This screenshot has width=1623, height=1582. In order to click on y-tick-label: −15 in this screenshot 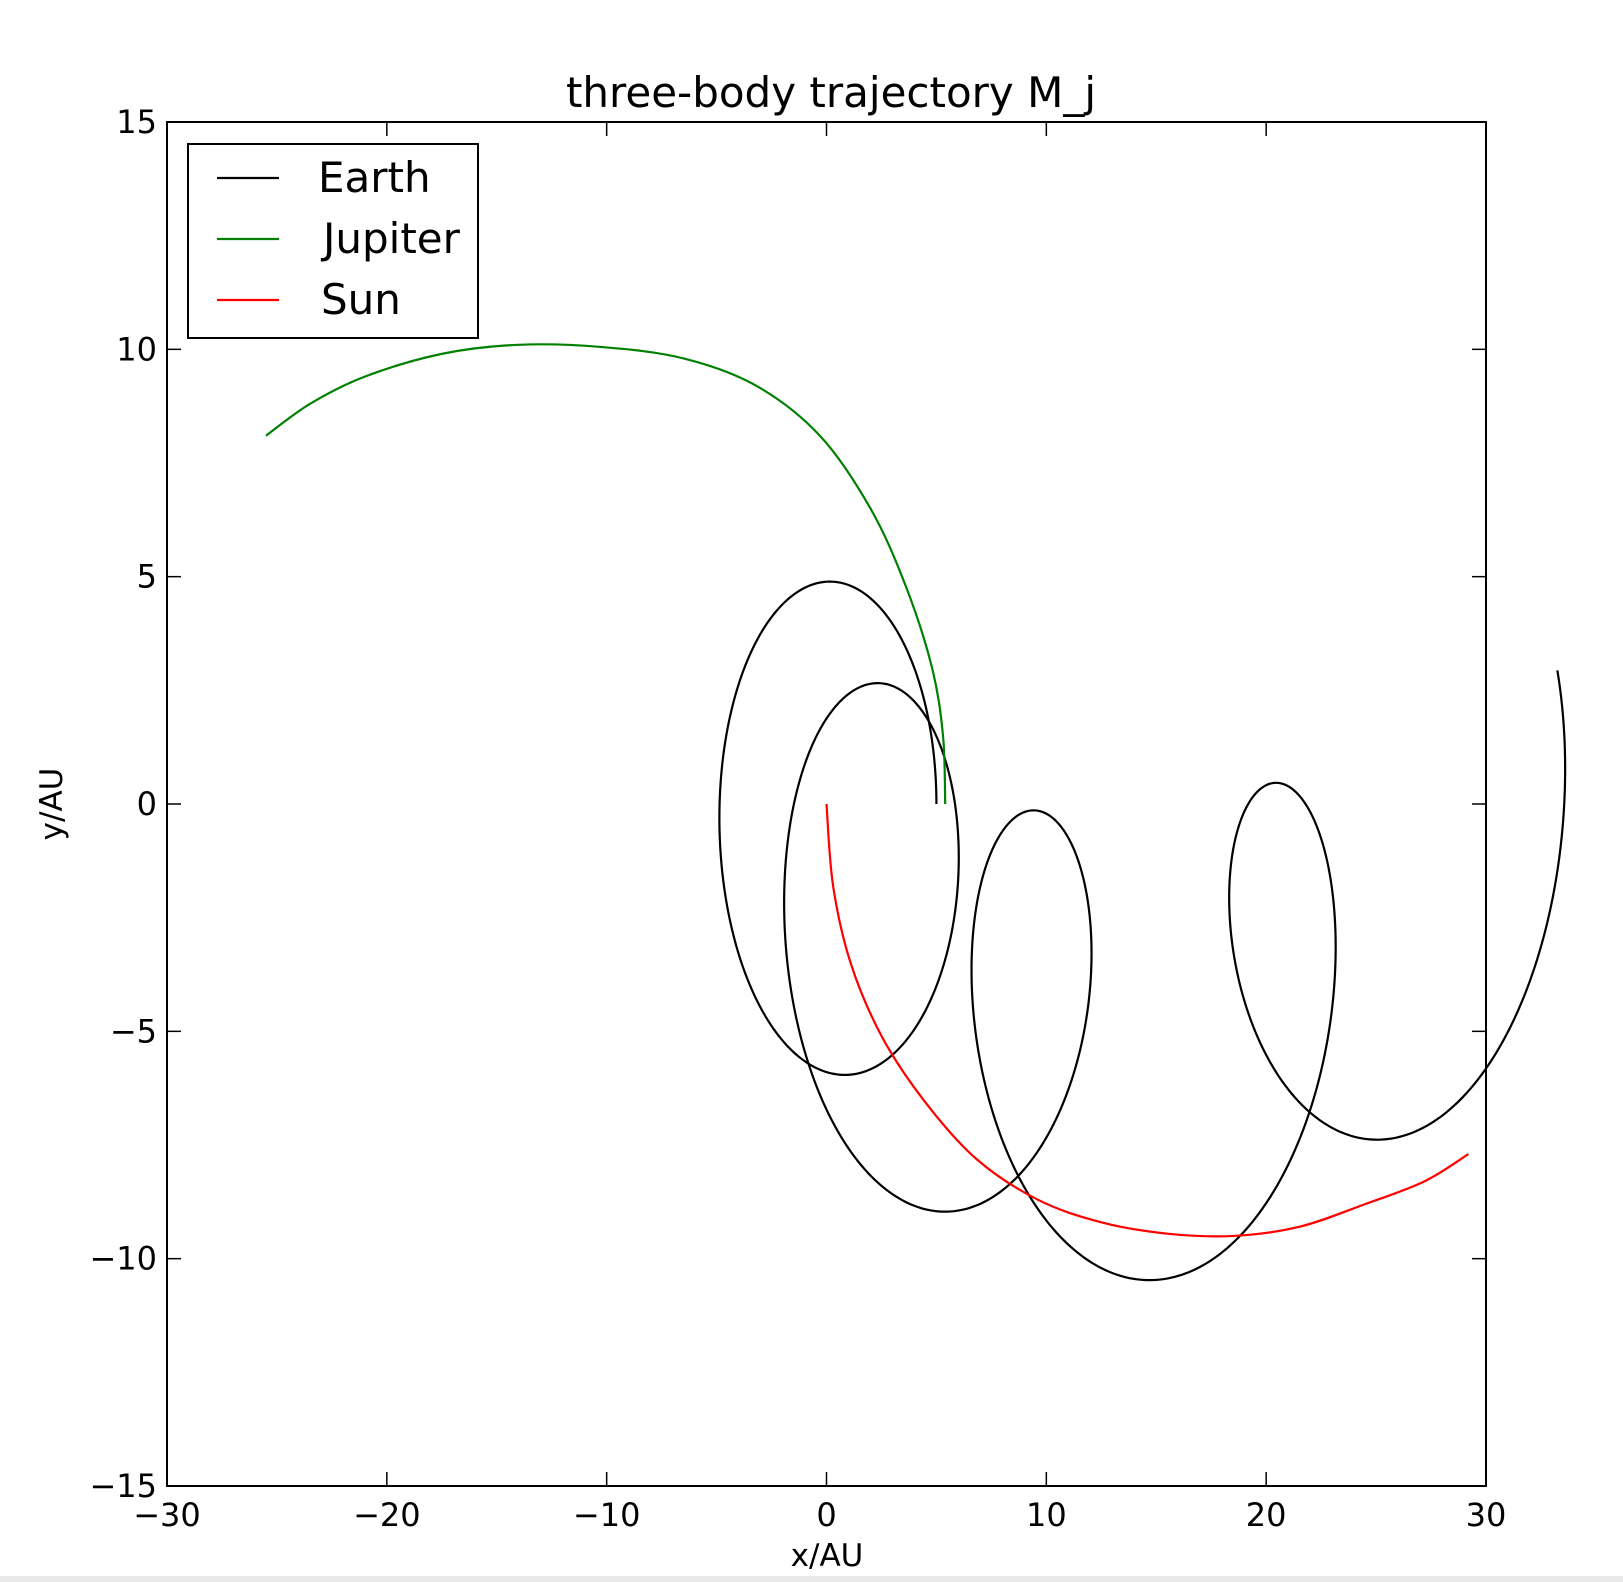, I will do `click(123, 1486)`.